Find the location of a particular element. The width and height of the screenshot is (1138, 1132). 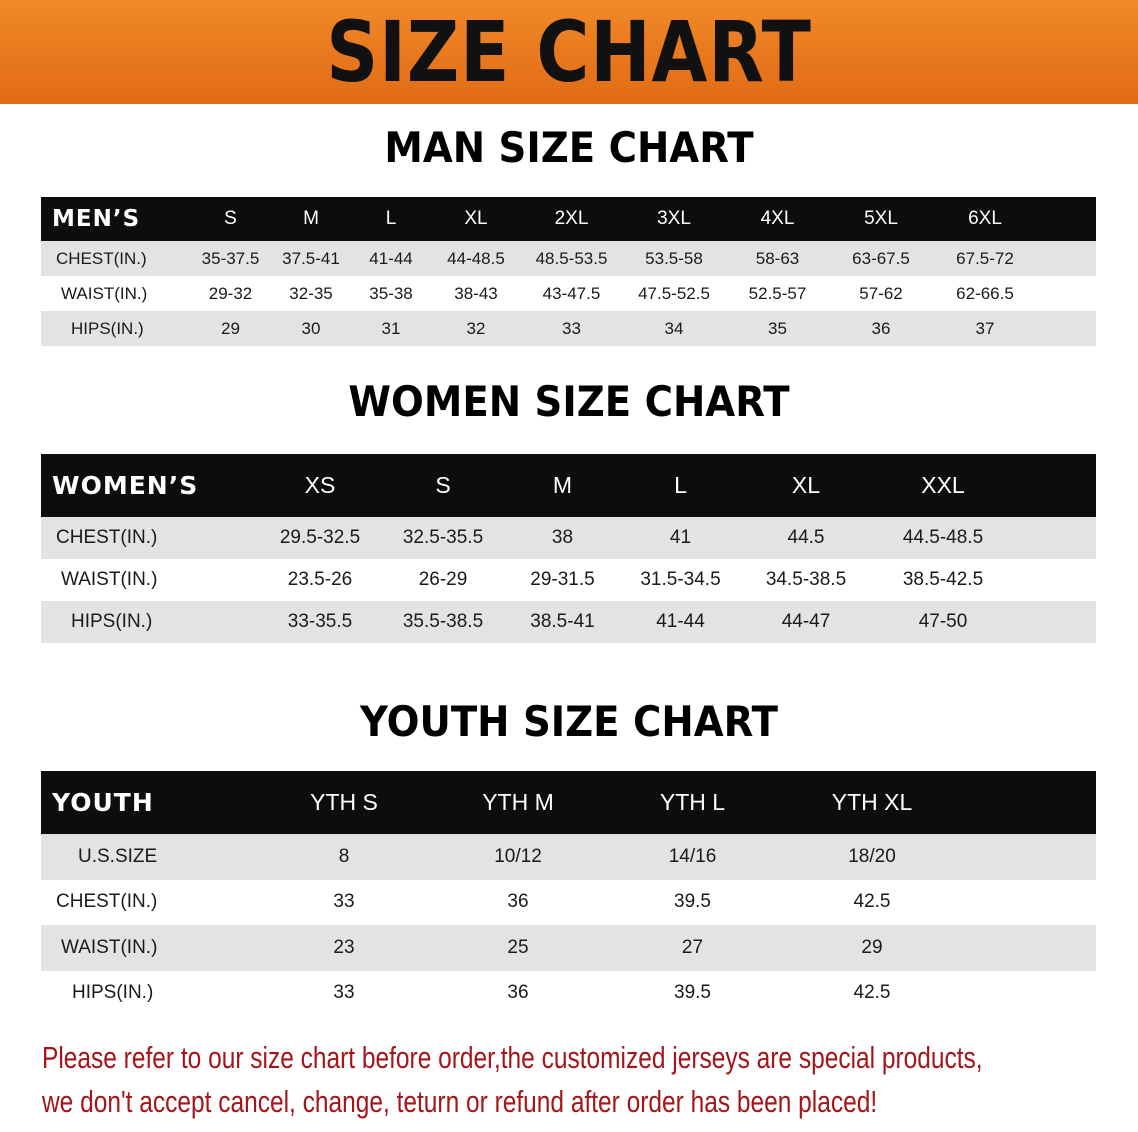

measurement-value: 43-47.5 is located at coordinates (571, 293).